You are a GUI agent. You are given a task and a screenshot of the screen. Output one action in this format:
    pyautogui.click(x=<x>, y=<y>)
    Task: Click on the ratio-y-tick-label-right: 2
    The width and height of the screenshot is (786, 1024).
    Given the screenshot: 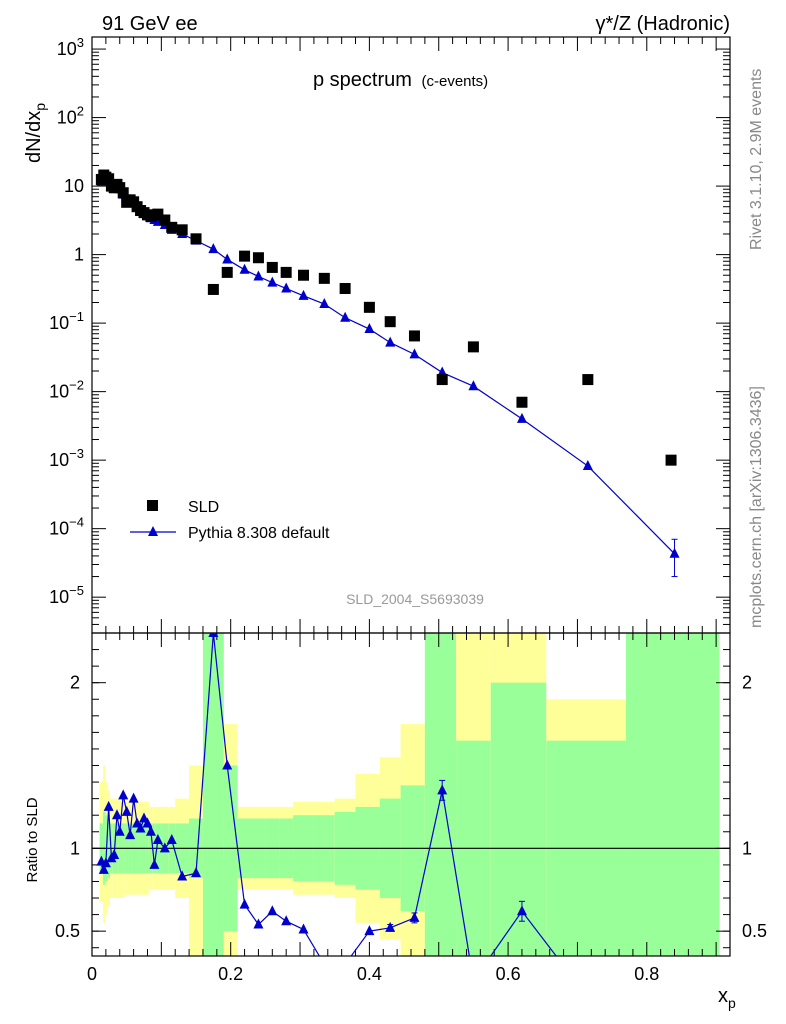 What is the action you would take?
    pyautogui.click(x=747, y=683)
    